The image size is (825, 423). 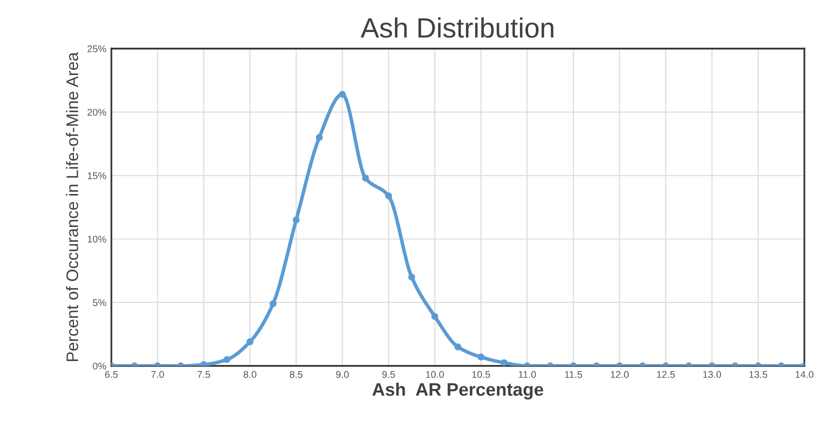 What do you see at coordinates (99, 302) in the screenshot?
I see `y-tick-label: 5%` at bounding box center [99, 302].